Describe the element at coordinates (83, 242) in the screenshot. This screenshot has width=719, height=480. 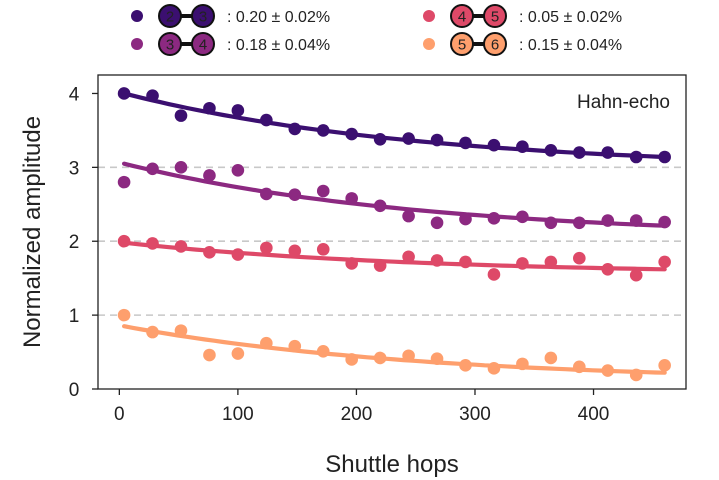
I see `y-axis-ticks: 0 1 2 3 4` at that location.